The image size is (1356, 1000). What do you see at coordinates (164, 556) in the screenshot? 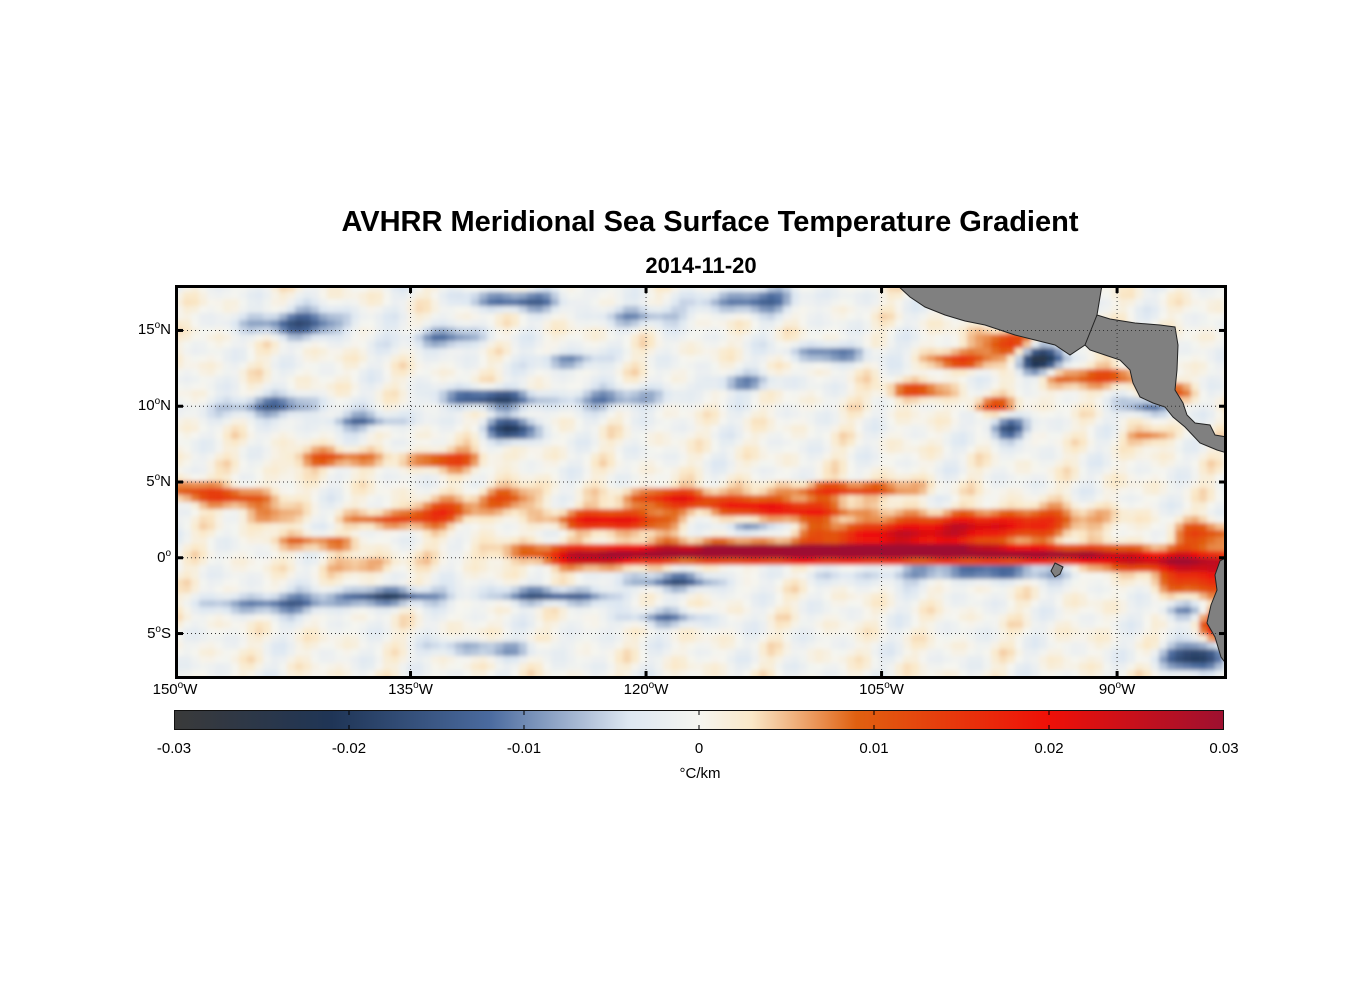
I see `lat-label: 0o` at bounding box center [164, 556].